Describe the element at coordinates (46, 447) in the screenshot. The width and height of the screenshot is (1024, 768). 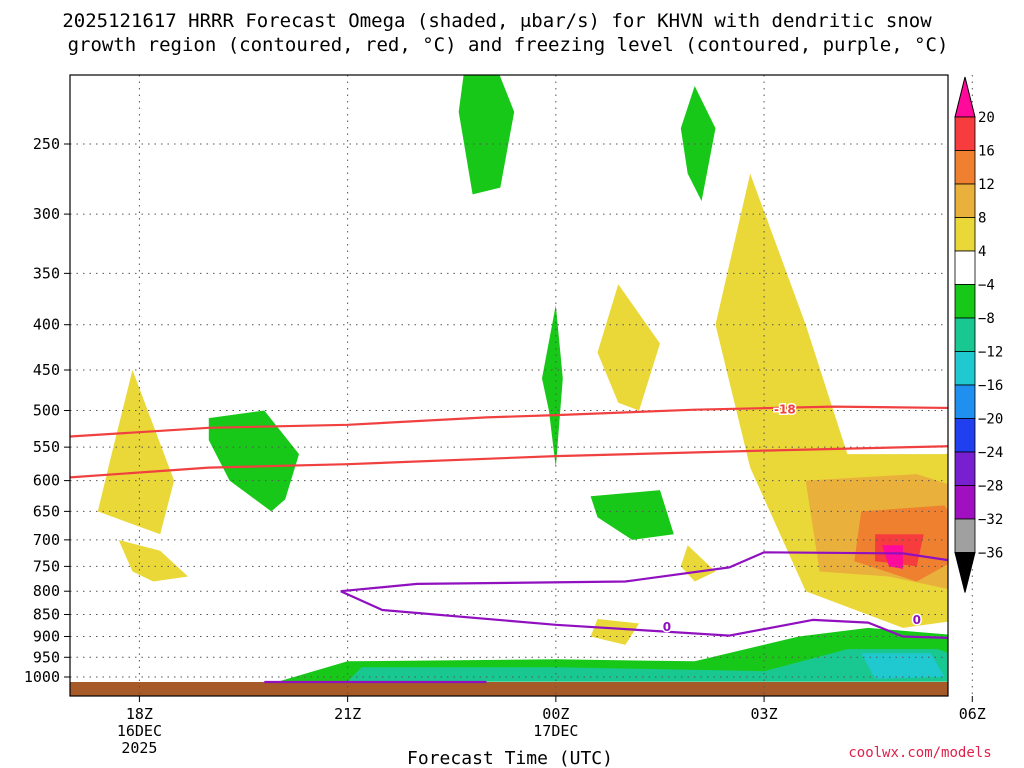
I see `y-tick-label-550: 550` at that location.